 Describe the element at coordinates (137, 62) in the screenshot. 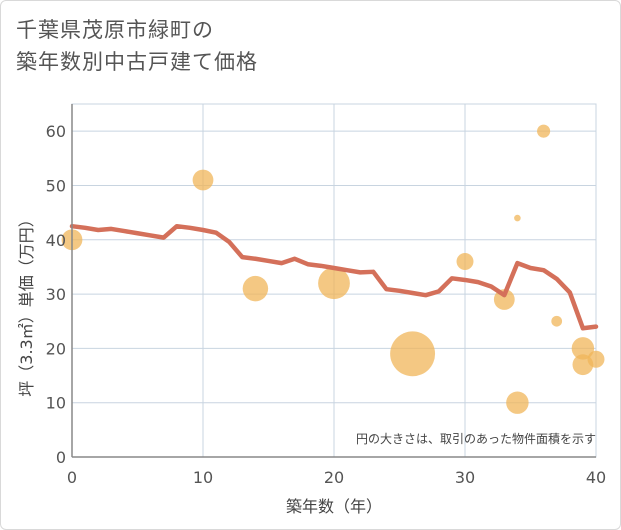

I see `chart-title-line2: 築年数別中古戸建て価格` at that location.